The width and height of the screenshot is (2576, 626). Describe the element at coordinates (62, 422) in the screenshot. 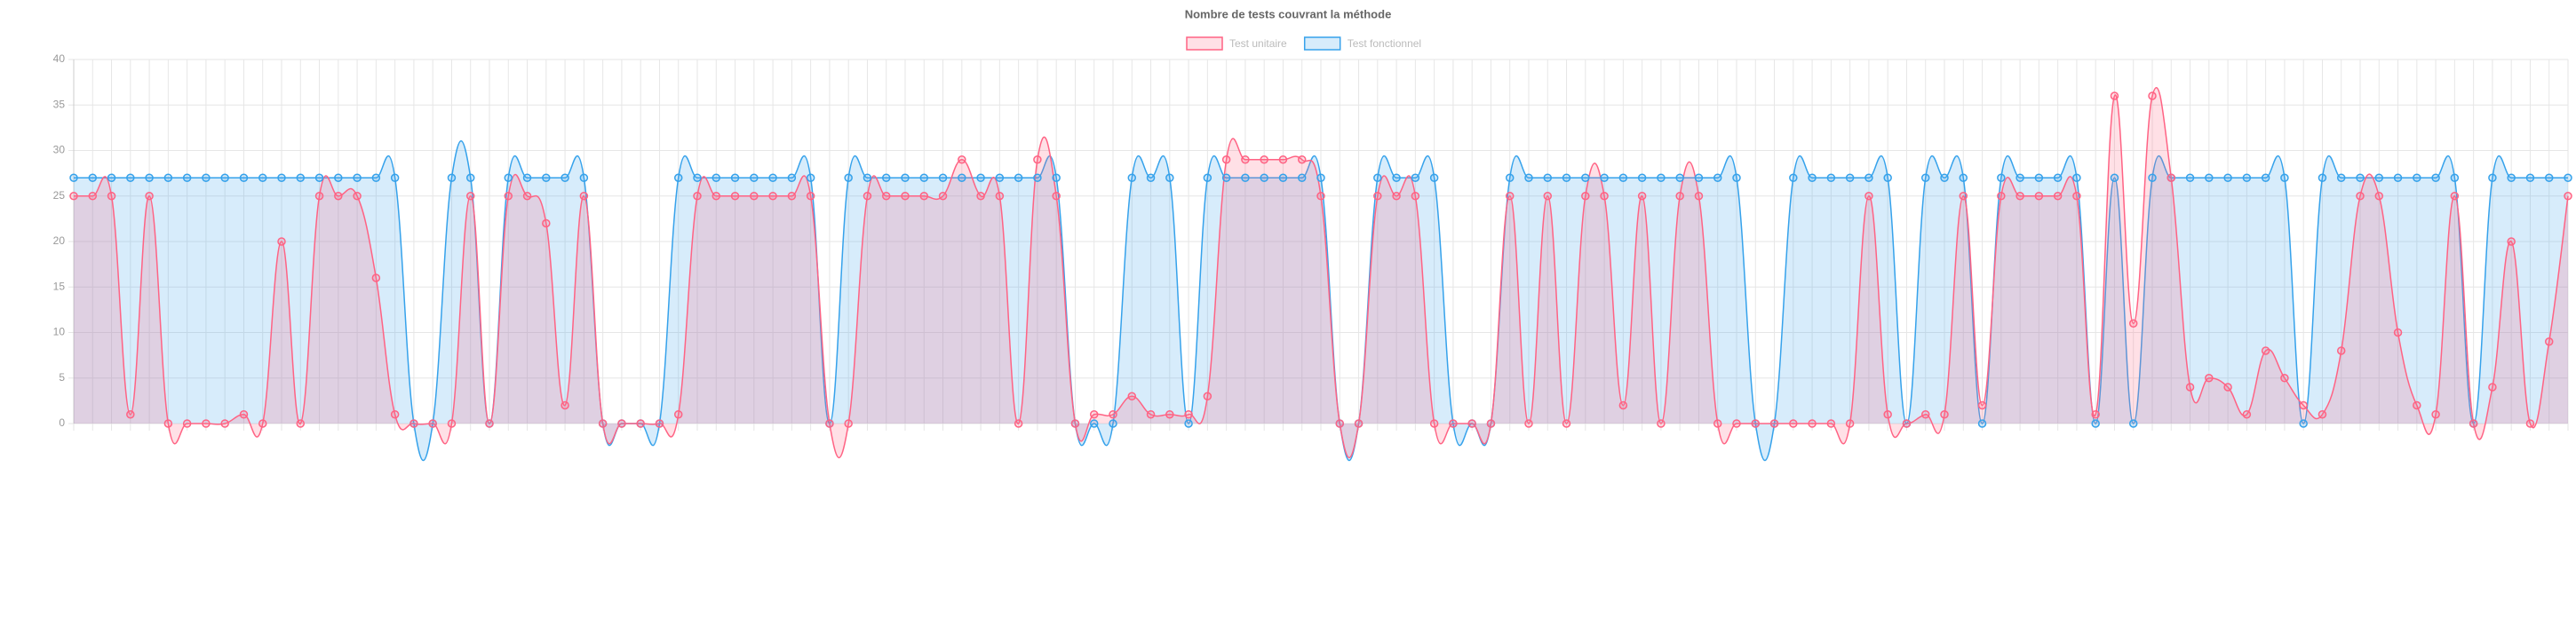

I see `y-tick-label: 0` at that location.